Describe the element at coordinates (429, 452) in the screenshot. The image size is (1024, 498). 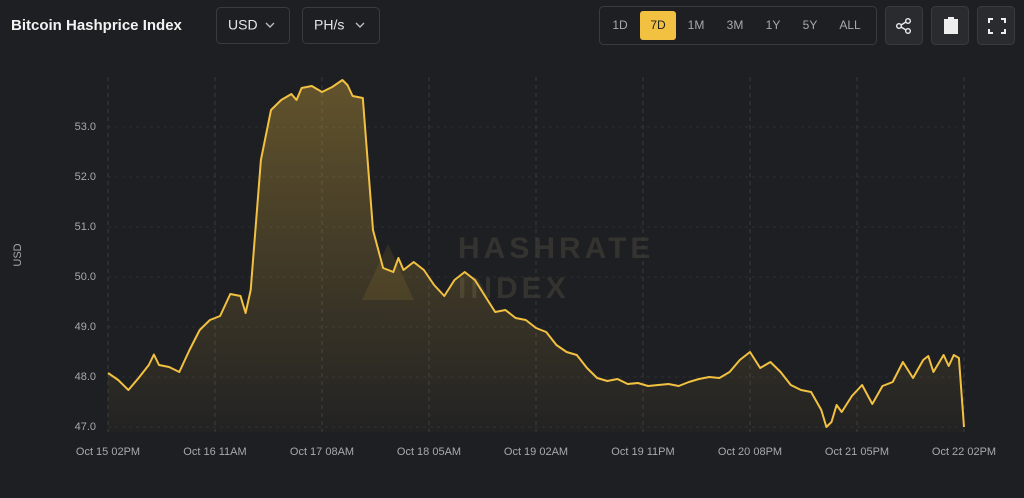
I see `x-tick-label: Oct 18 05AM` at that location.